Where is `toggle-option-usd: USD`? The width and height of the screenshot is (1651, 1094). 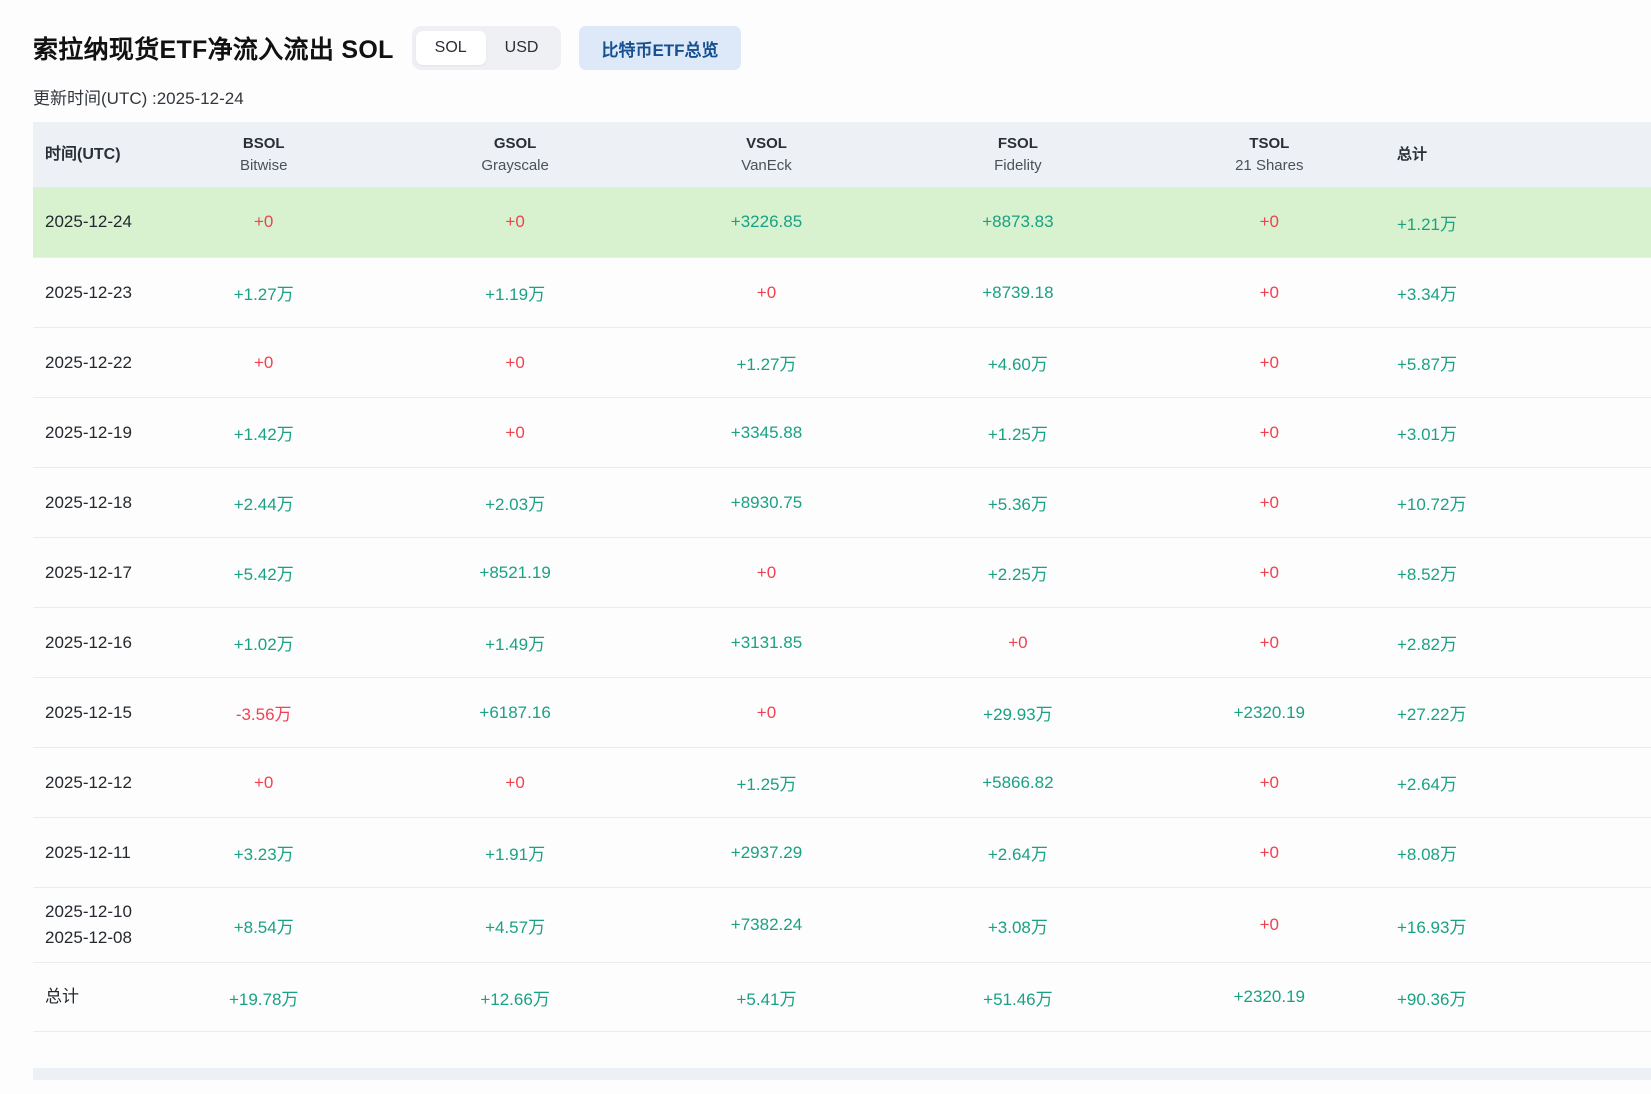
toggle-option-usd: USD is located at coordinates (521, 47).